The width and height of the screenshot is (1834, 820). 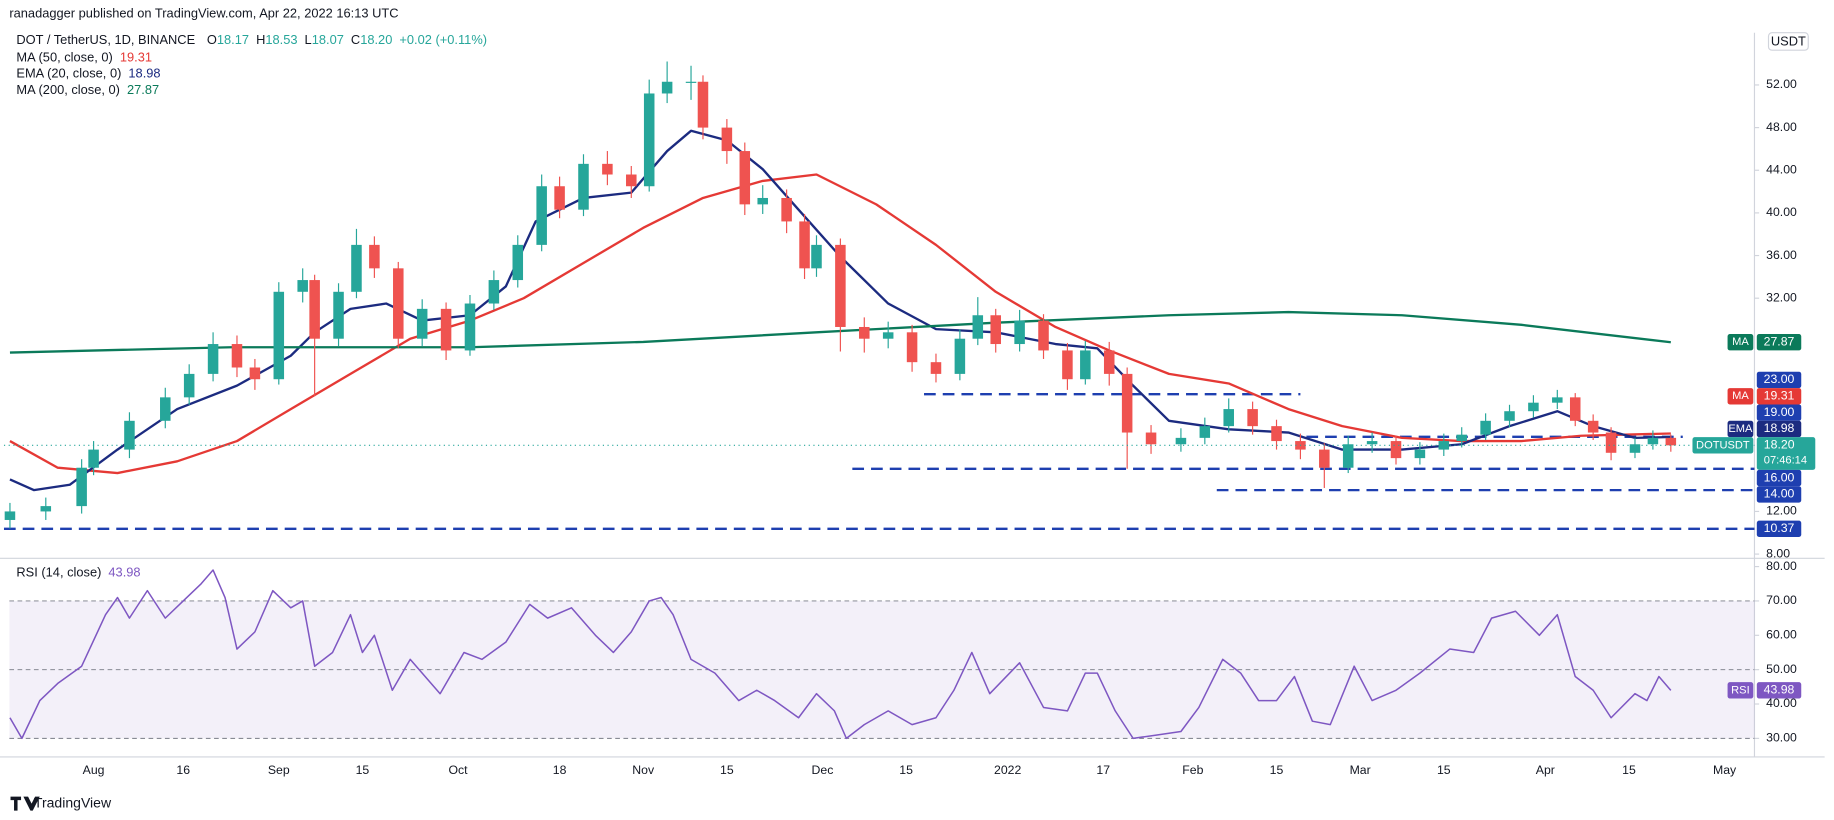 I want to click on legend-entry: MA (50, close, 0) 19.31, so click(x=84, y=57).